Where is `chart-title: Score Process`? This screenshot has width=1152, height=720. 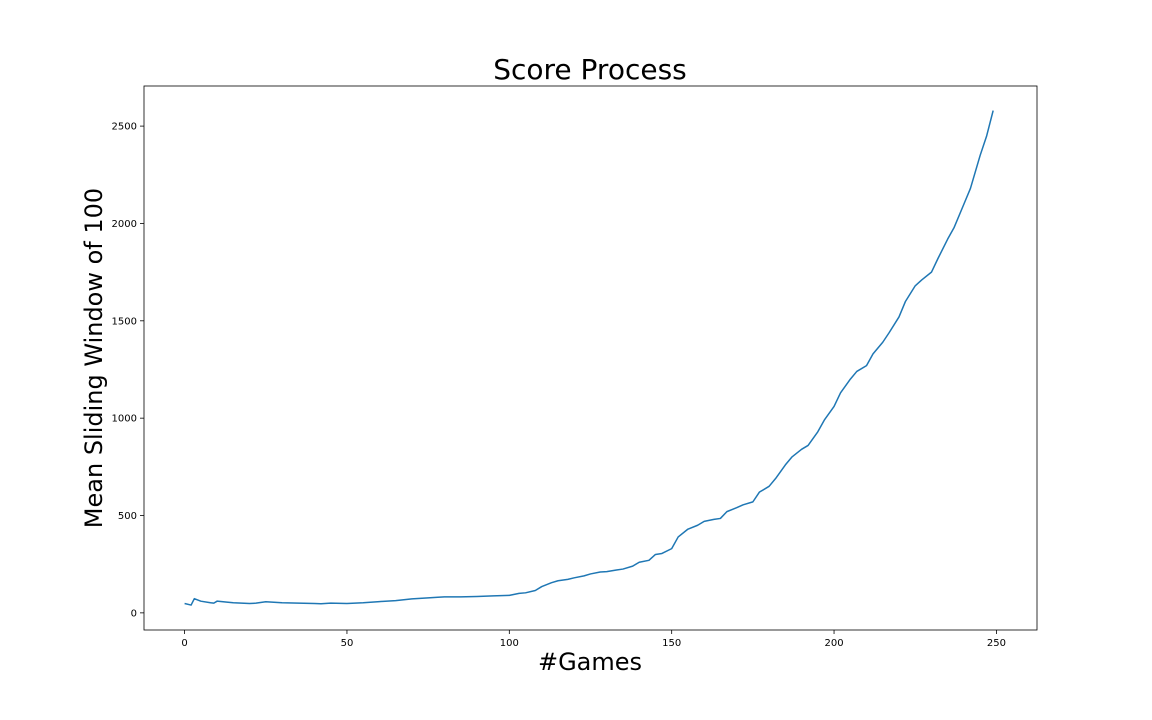 chart-title: Score Process is located at coordinates (590, 69).